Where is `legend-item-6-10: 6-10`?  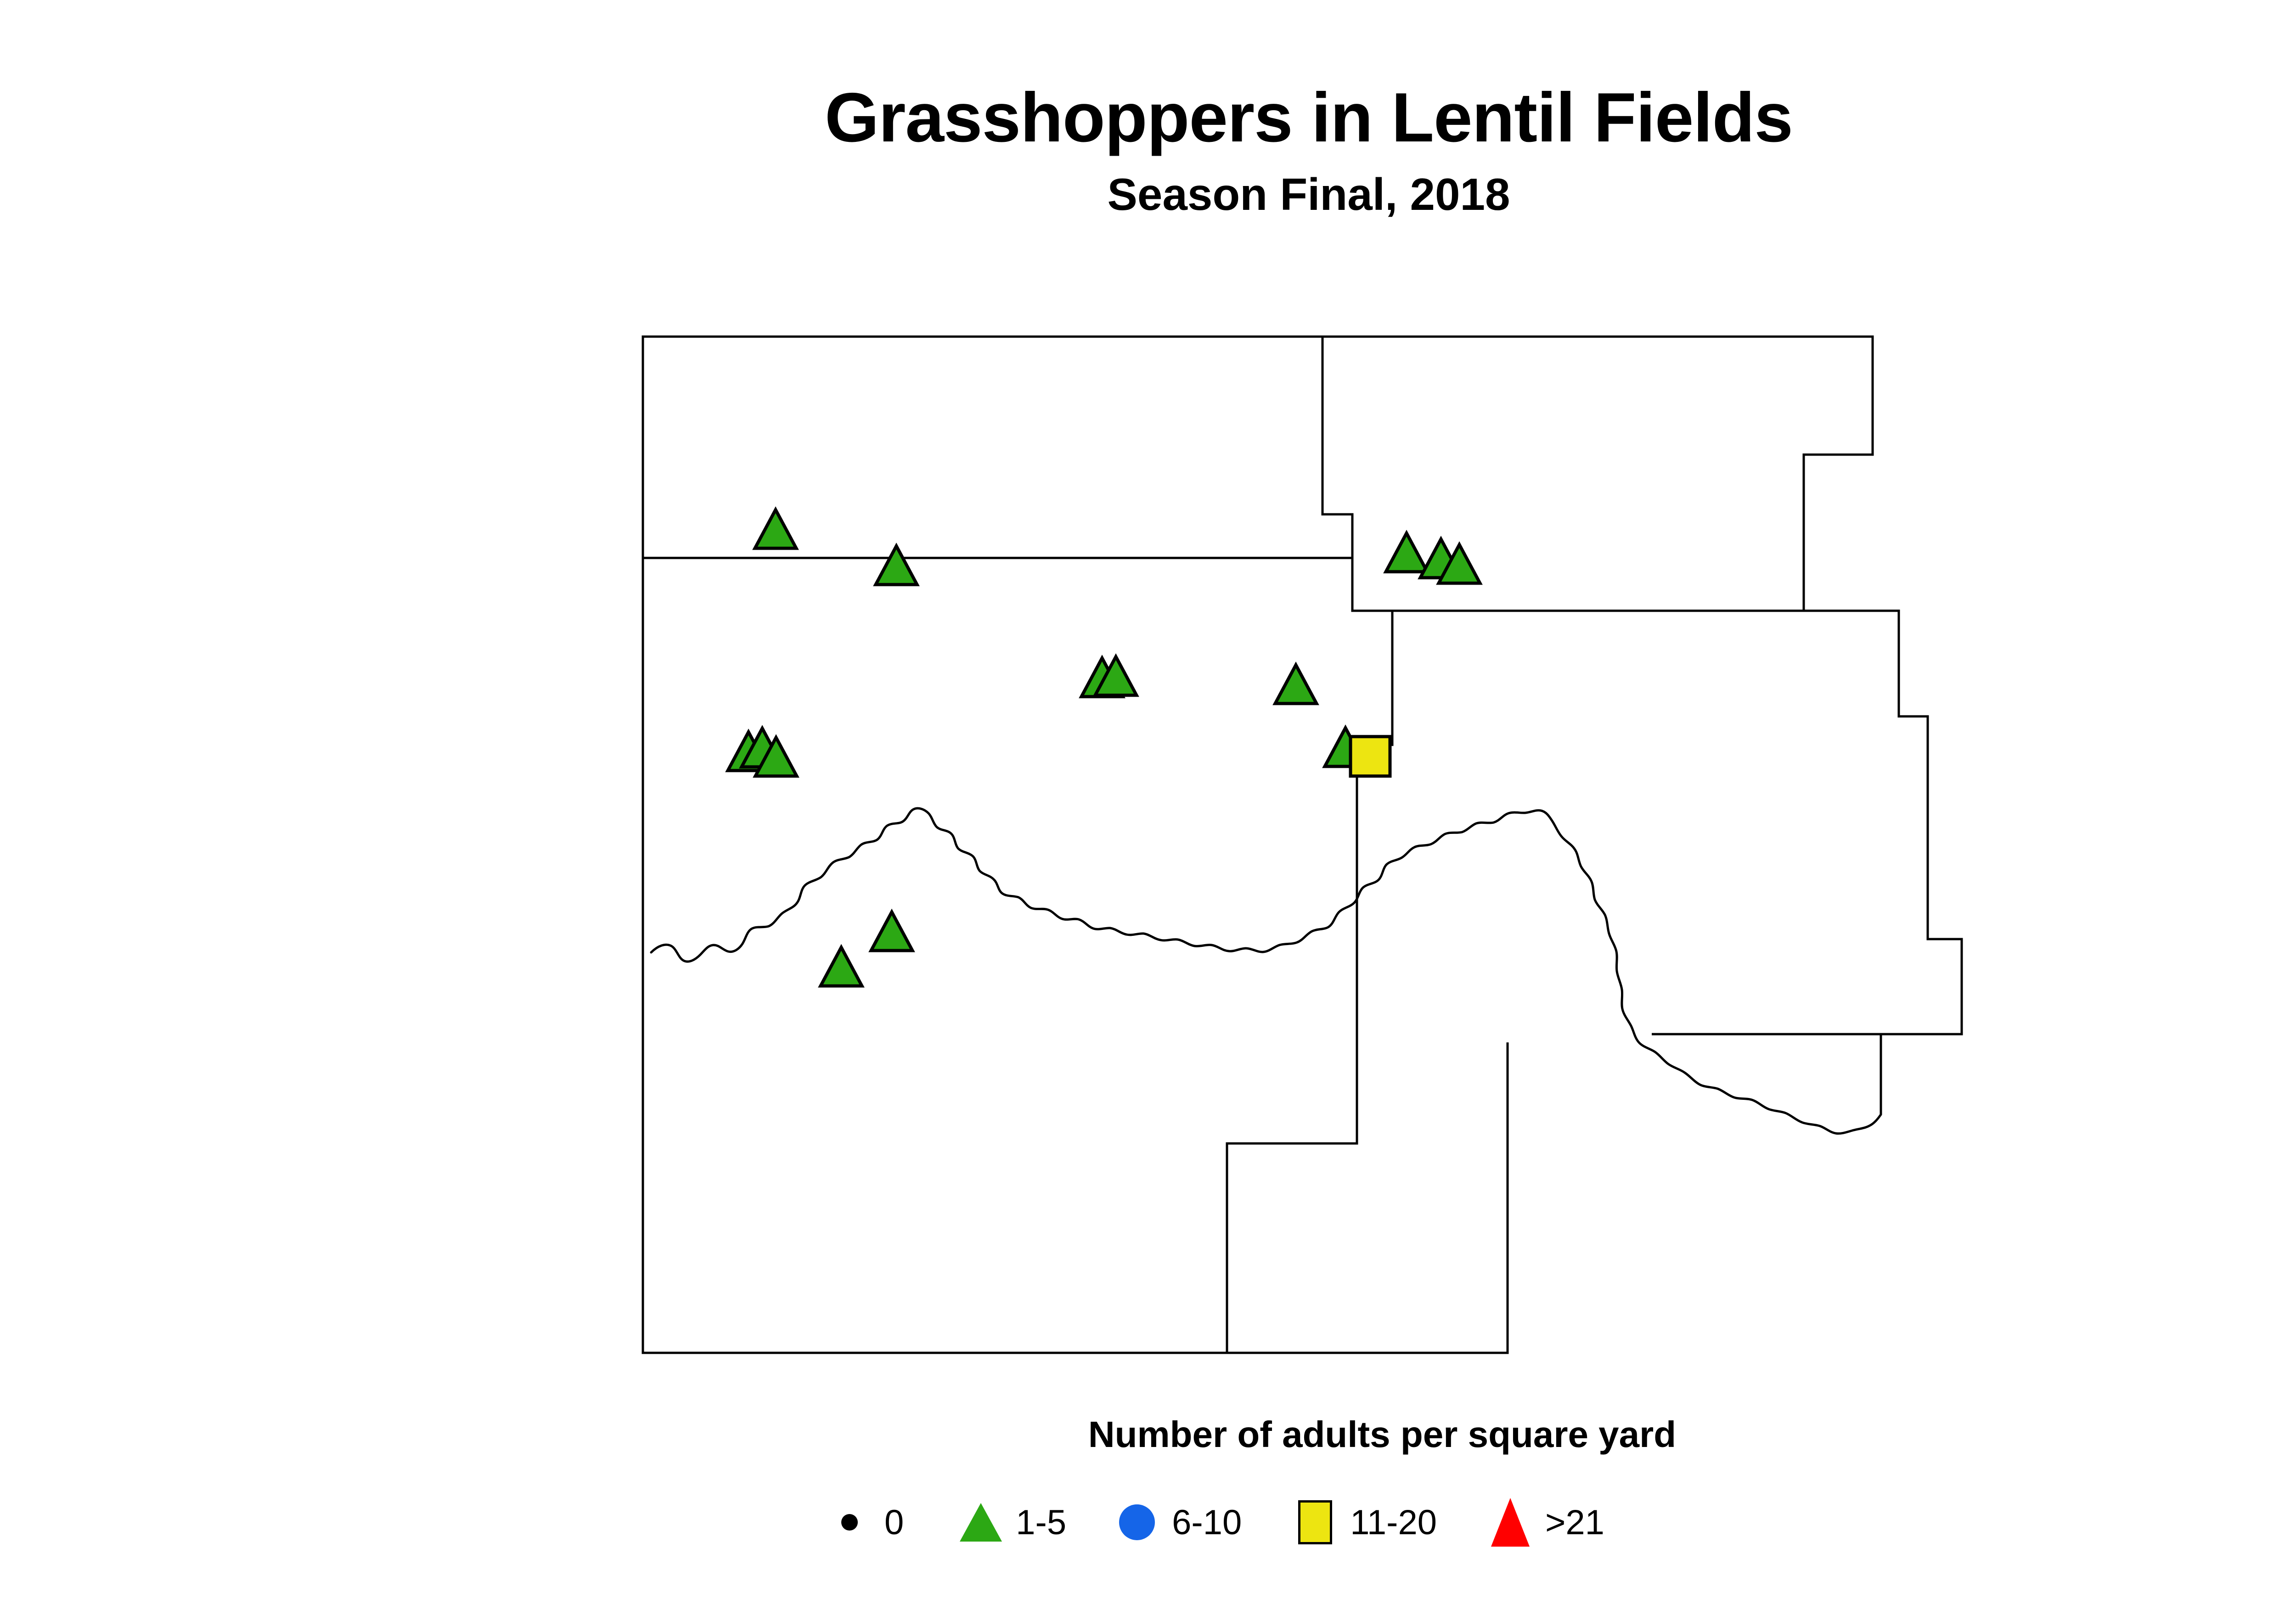 legend-item-6-10: 6-10 is located at coordinates (1173, 1522).